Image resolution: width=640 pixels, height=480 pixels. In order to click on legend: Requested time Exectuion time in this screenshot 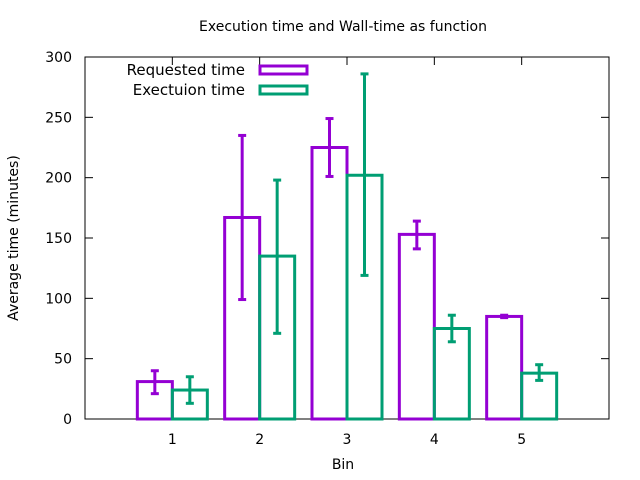, I will do `click(218, 80)`.